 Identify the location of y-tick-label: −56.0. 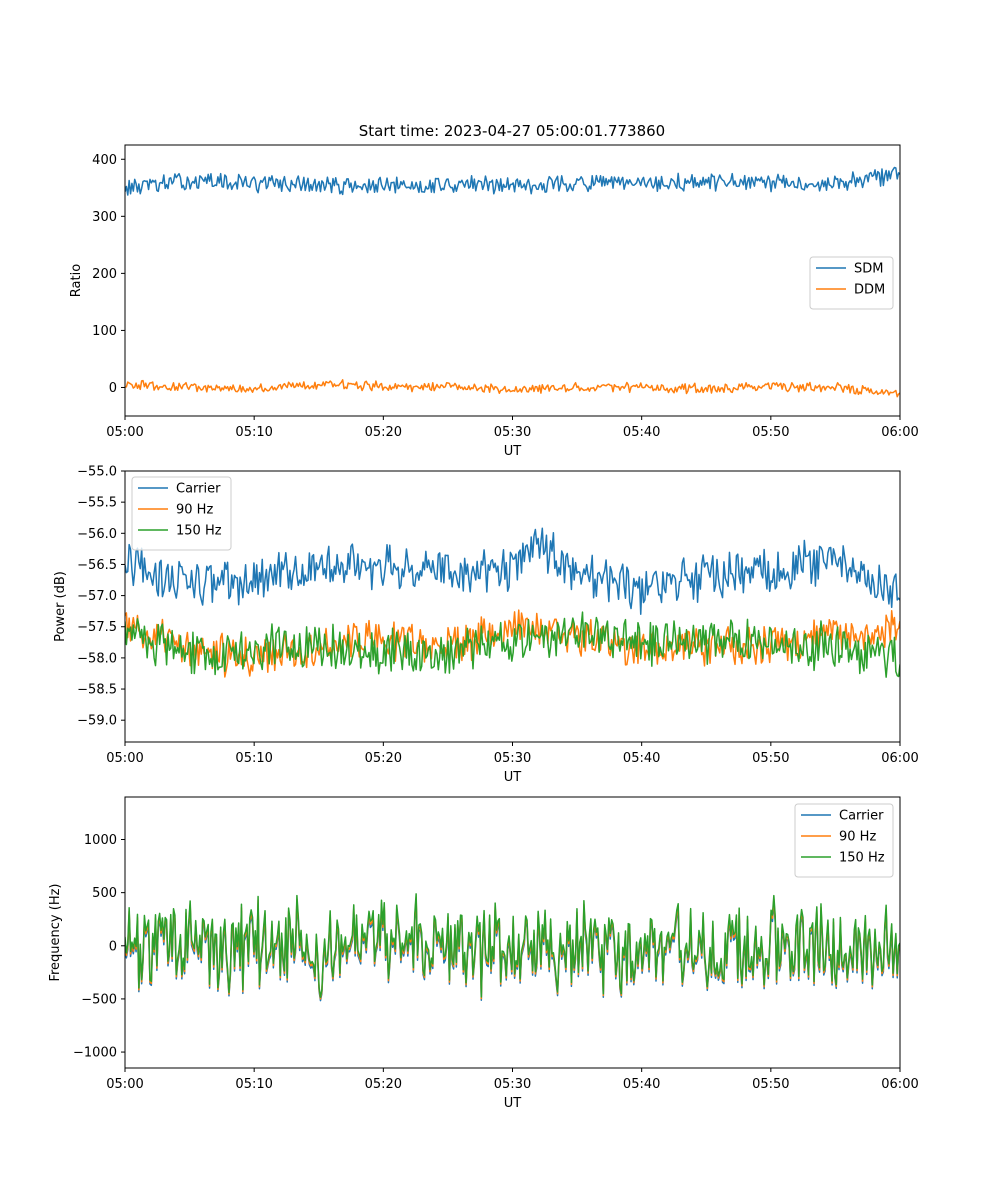
(97, 534).